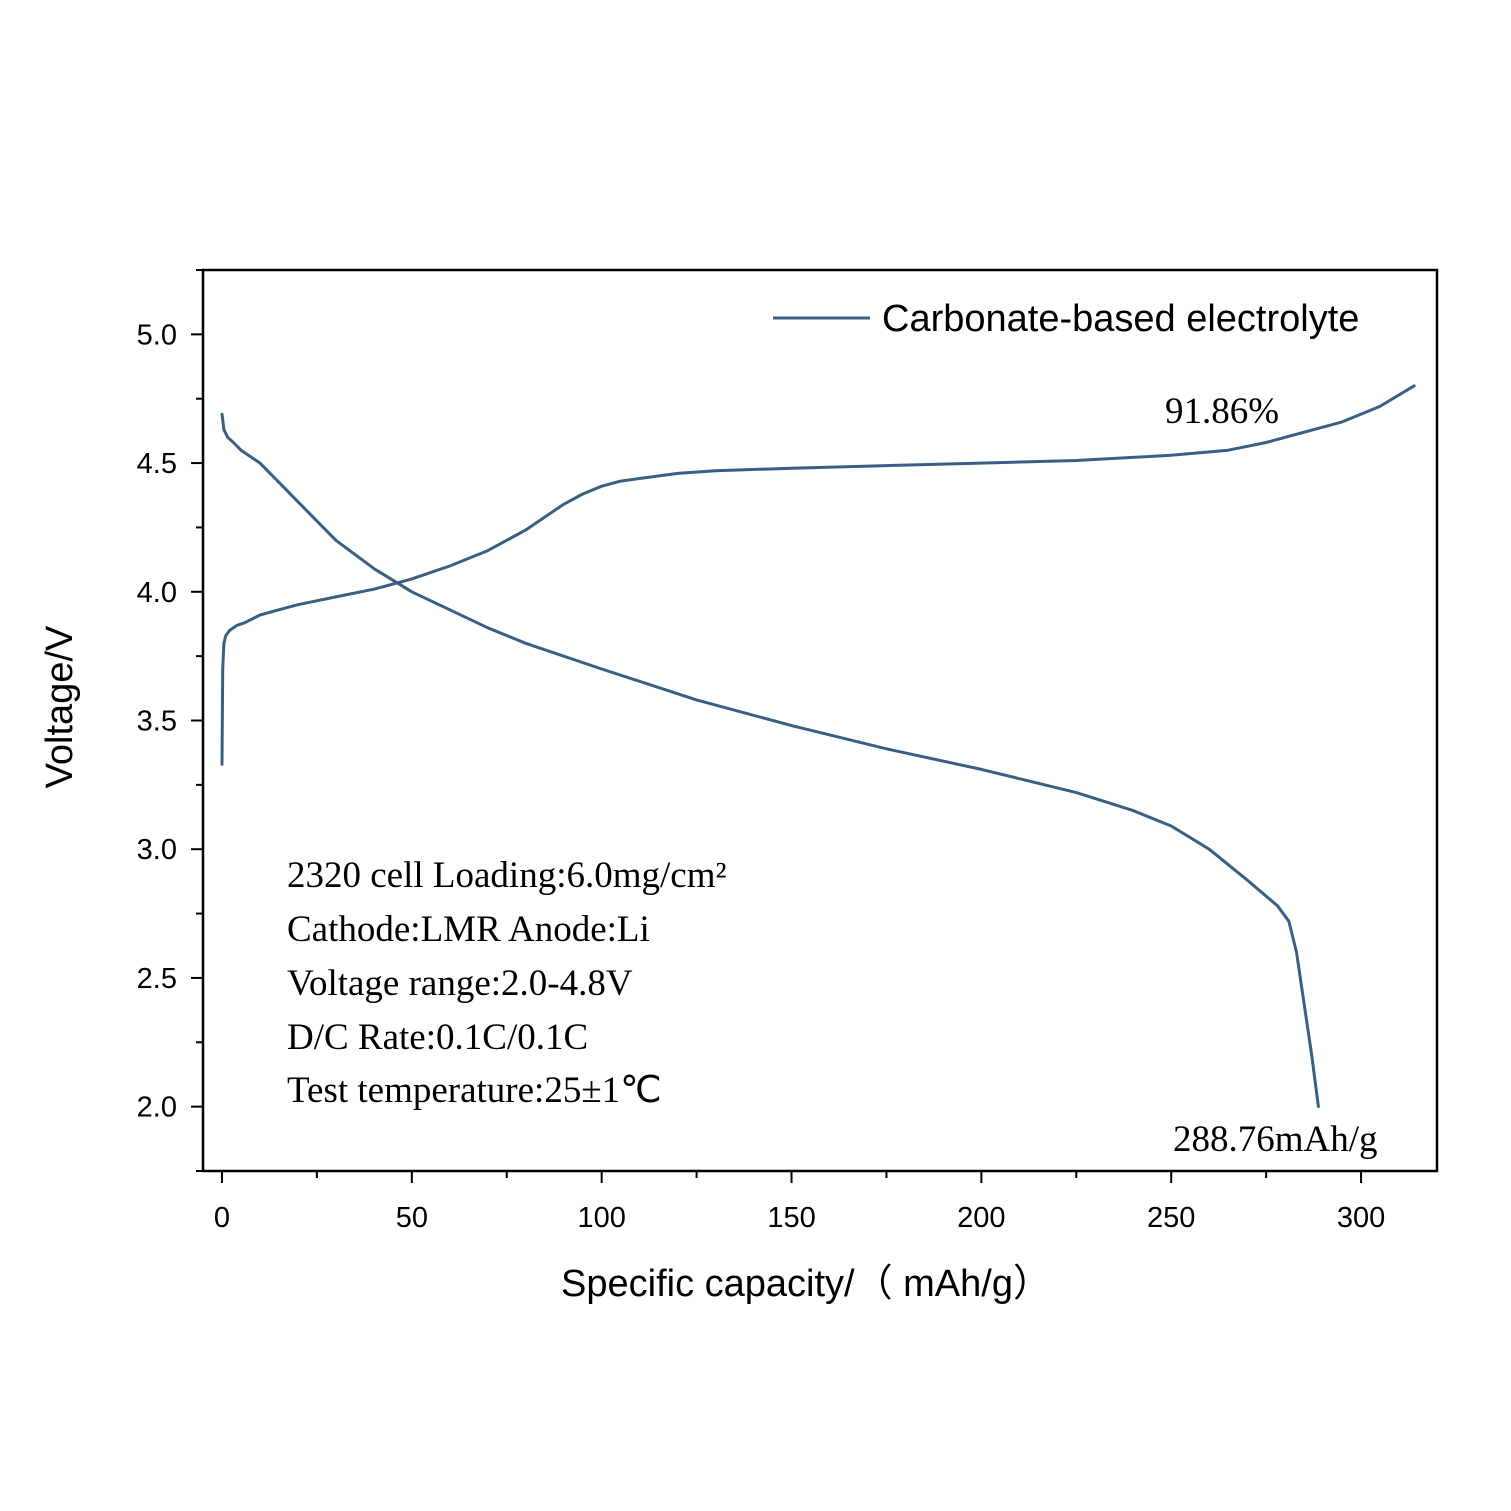 The height and width of the screenshot is (1511, 1511). Describe the element at coordinates (1120, 319) in the screenshot. I see `legend-label: Carbonate-based electrolyte` at that location.